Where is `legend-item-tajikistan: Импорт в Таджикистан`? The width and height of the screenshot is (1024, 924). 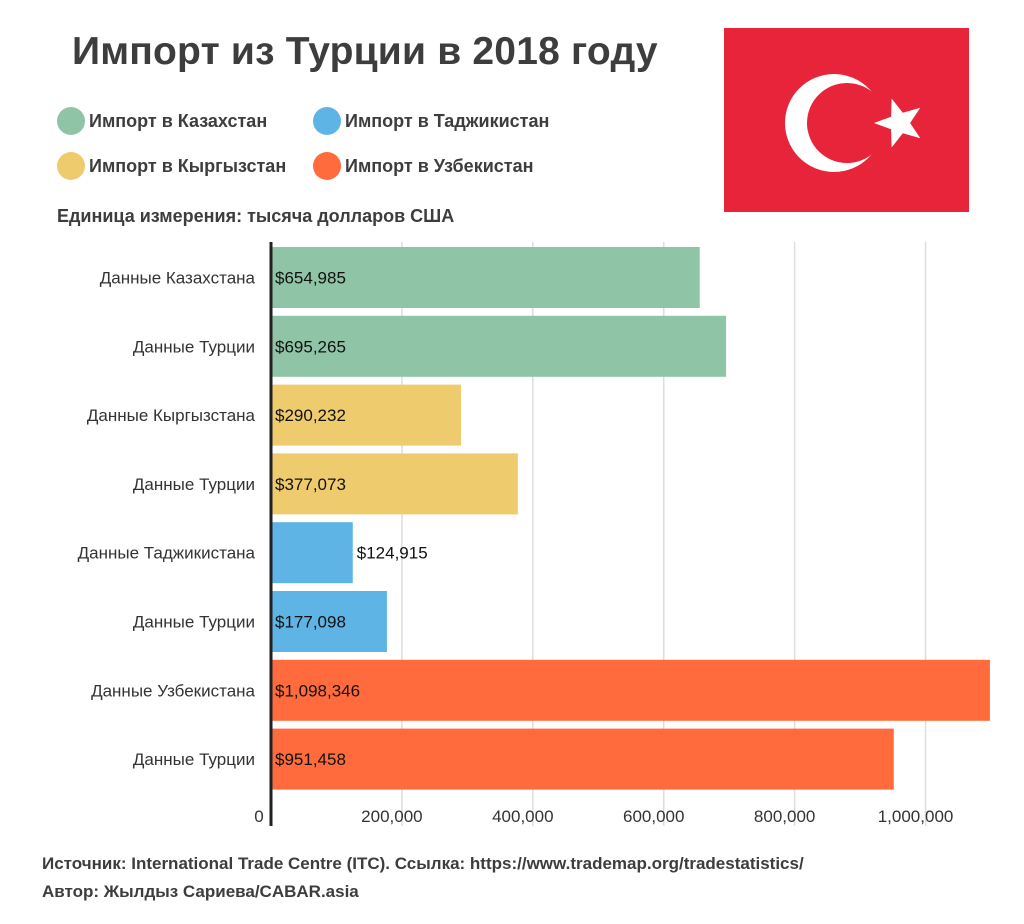 legend-item-tajikistan: Импорт в Таджикистан is located at coordinates (431, 121).